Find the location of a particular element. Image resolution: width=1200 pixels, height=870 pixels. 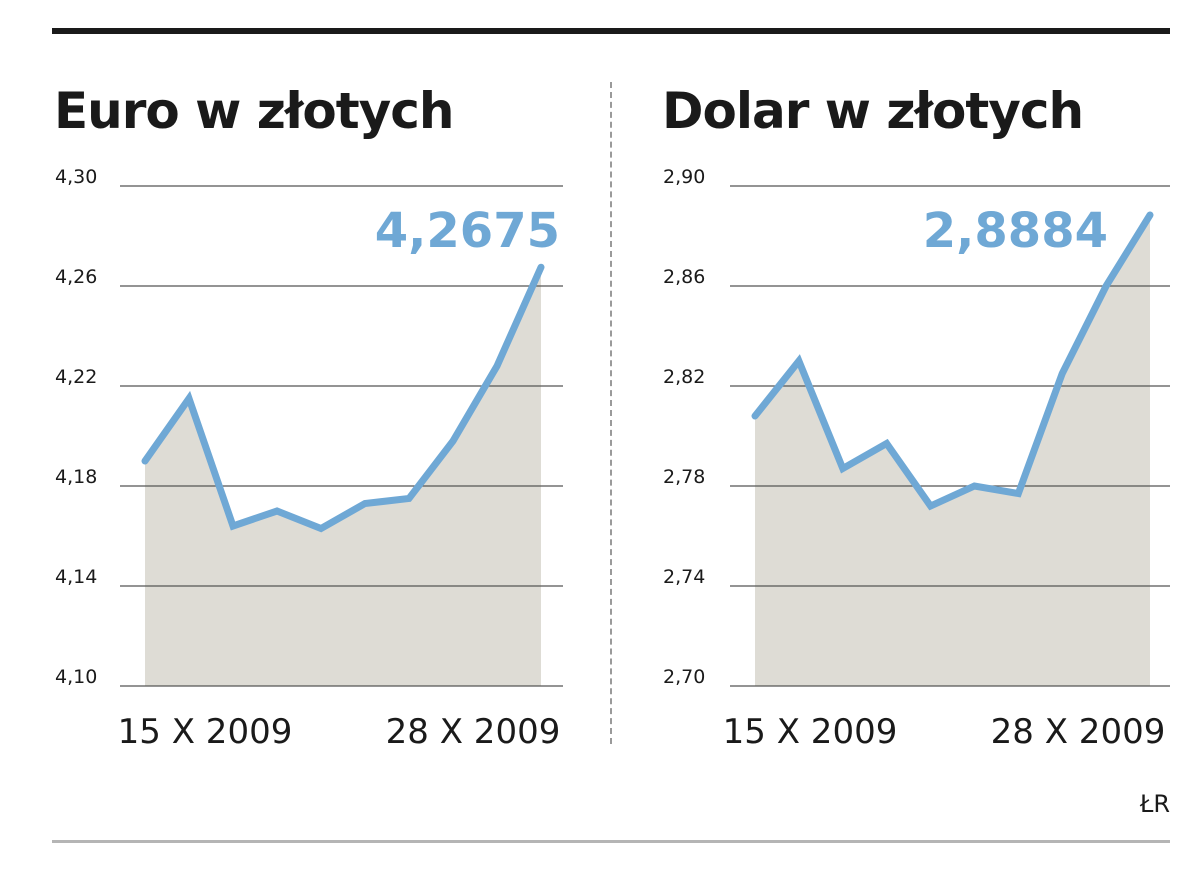

top-rule is located at coordinates (611, 31).